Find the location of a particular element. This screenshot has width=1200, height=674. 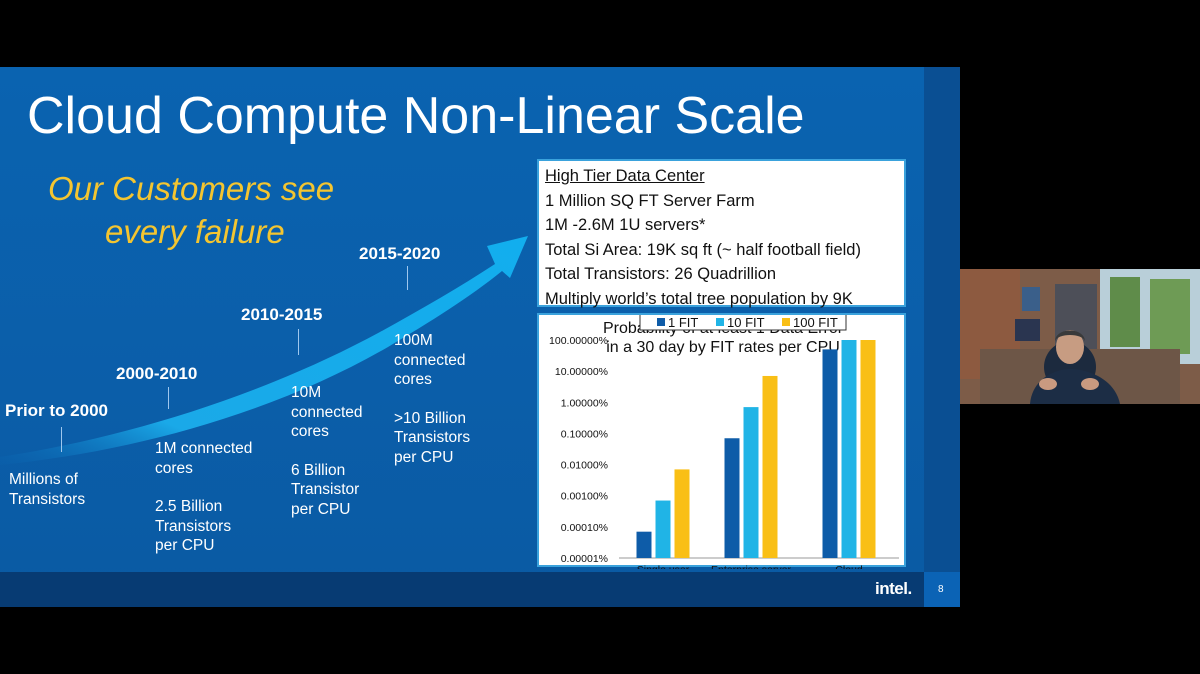

info-line: Total Transistors: 26 Quadrillion is located at coordinates (661, 274).